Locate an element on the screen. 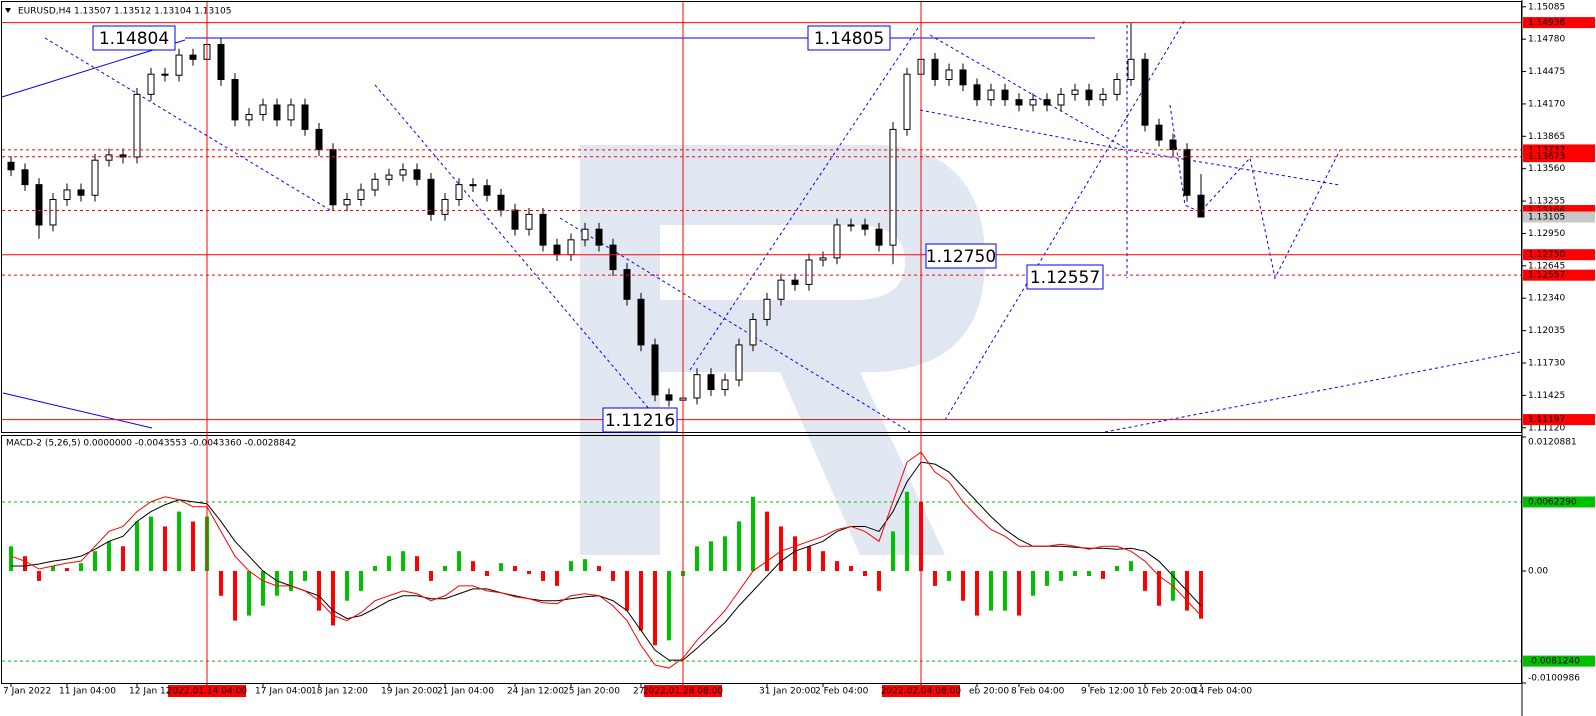 This screenshot has height=716, width=1596. menu-arrow is located at coordinates (8, 10).